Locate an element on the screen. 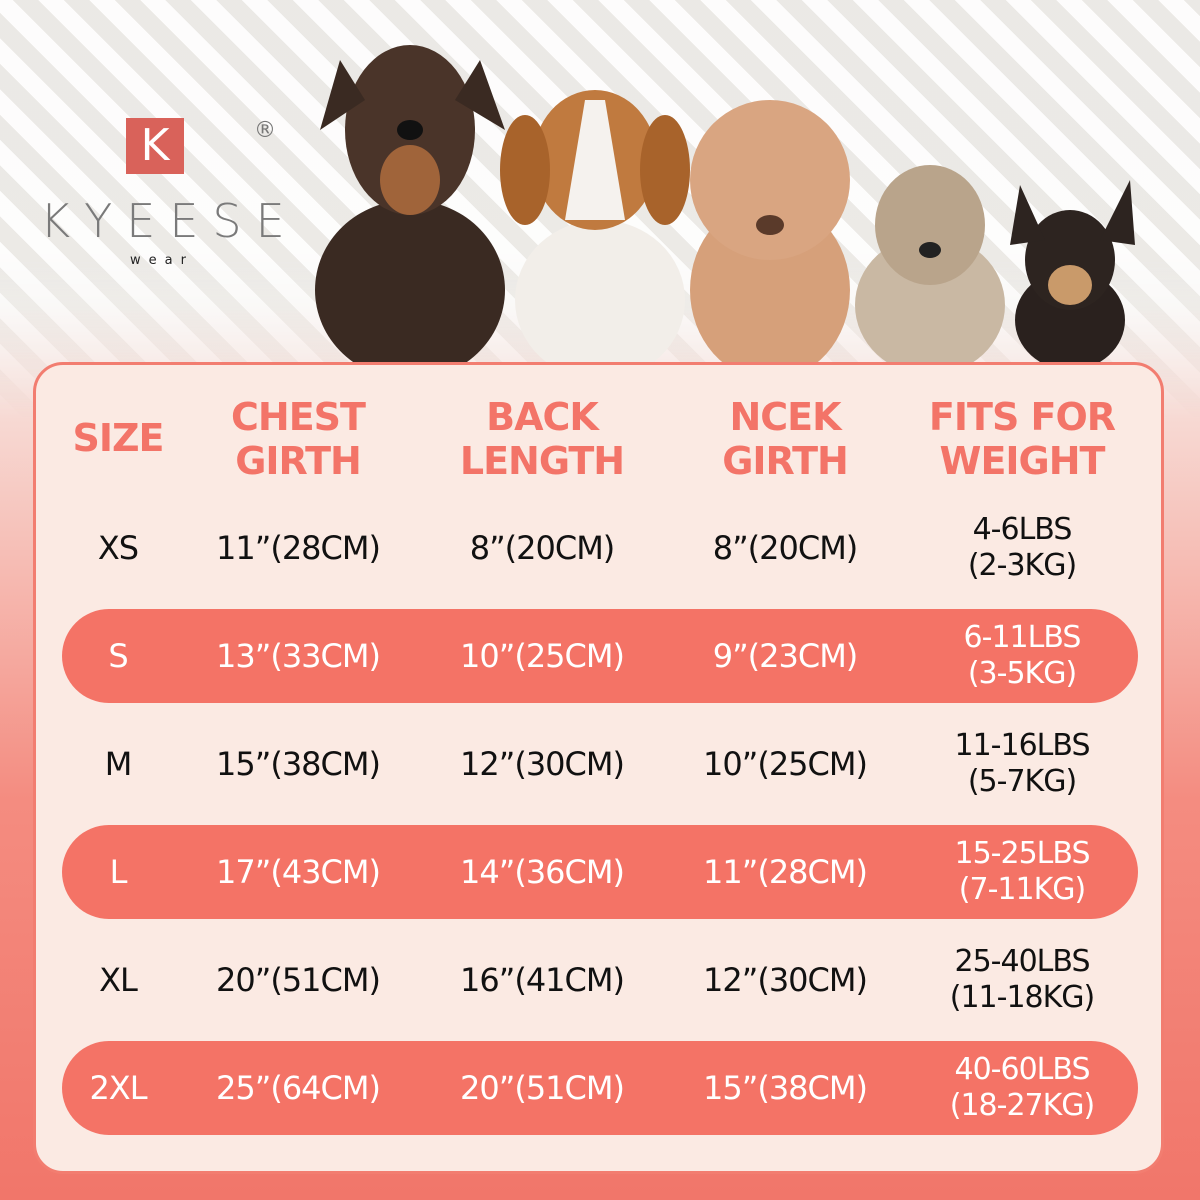 This screenshot has width=1200, height=1200. logo-mark: K is located at coordinates (155, 146).